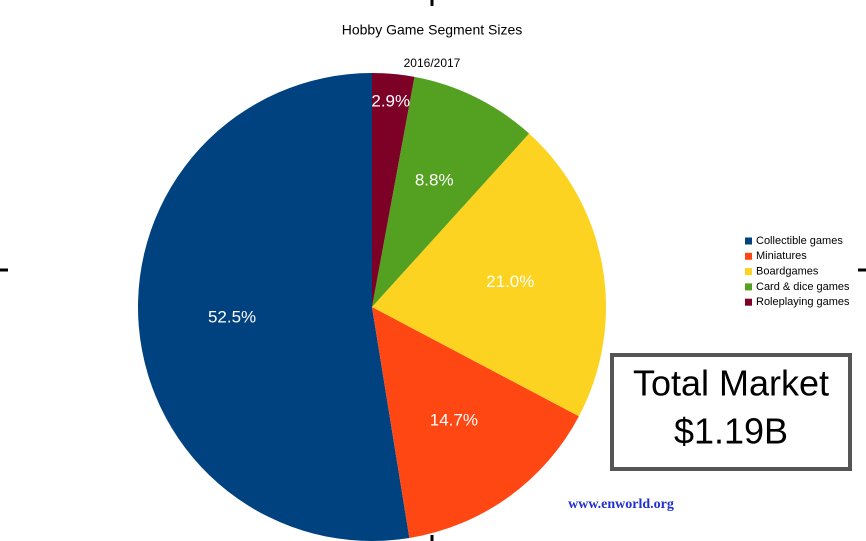  I want to click on total-box, so click(731, 412).